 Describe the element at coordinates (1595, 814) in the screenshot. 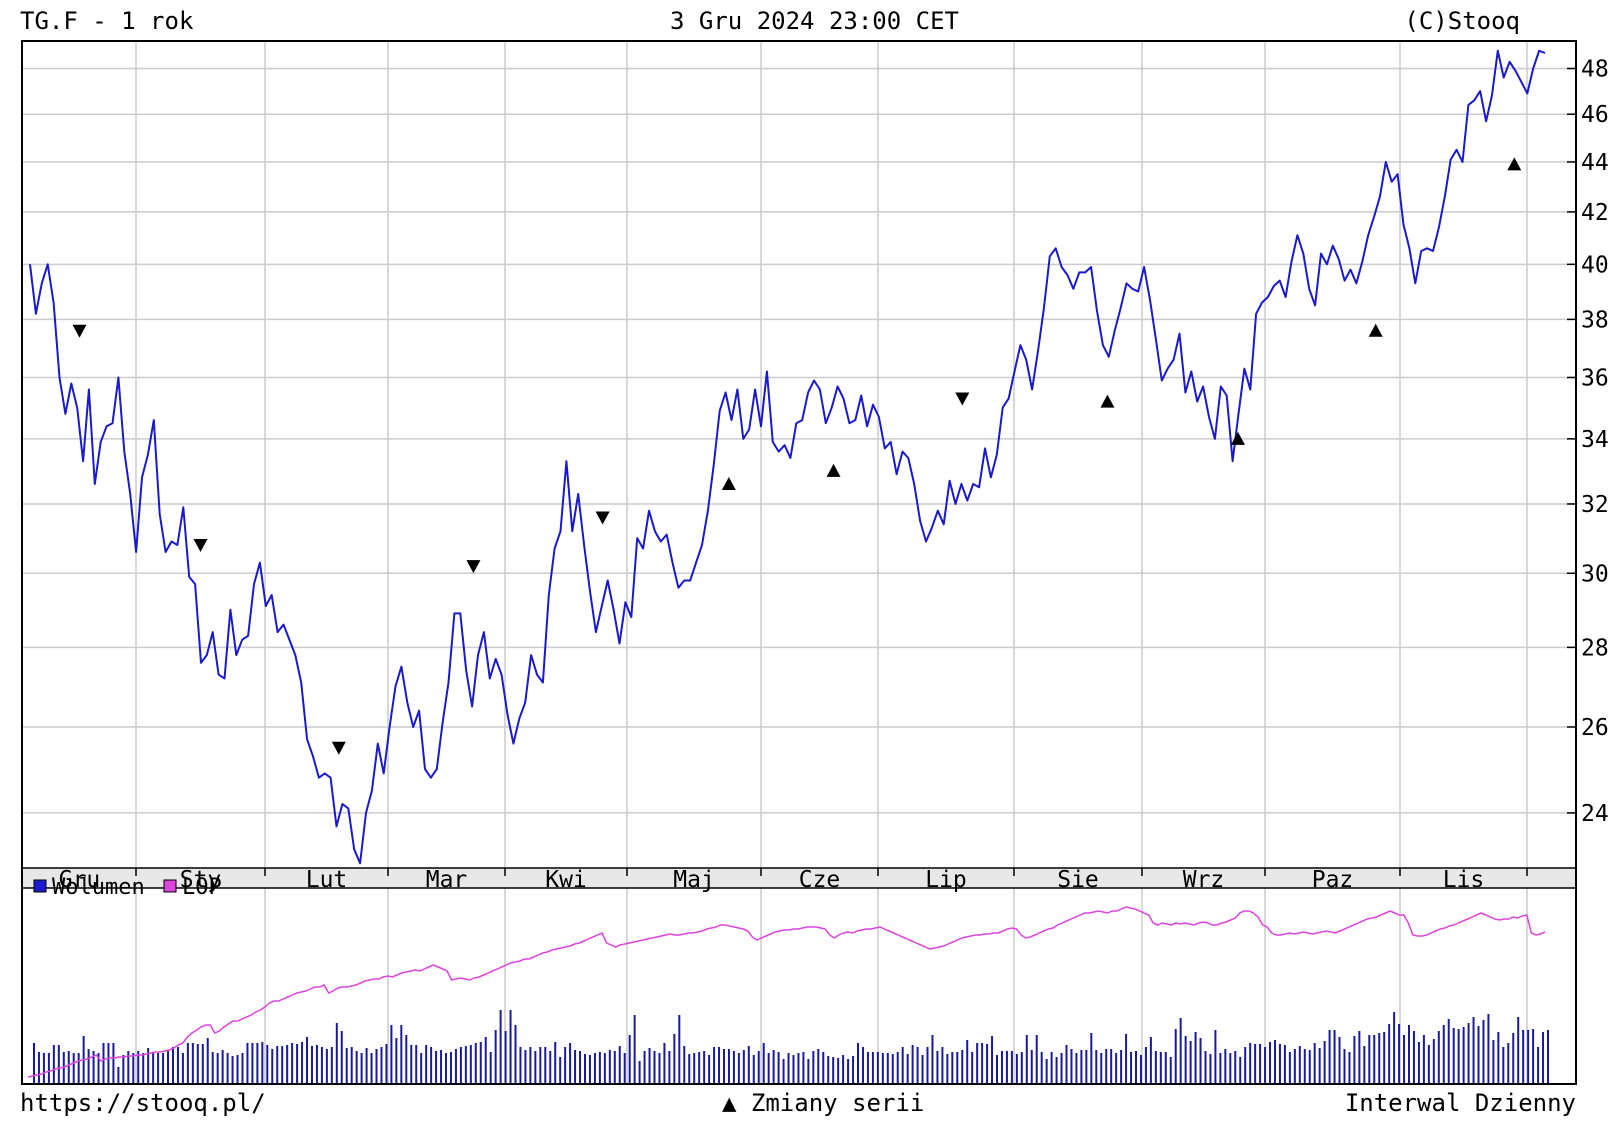

I see `y-tick-label: 24` at that location.